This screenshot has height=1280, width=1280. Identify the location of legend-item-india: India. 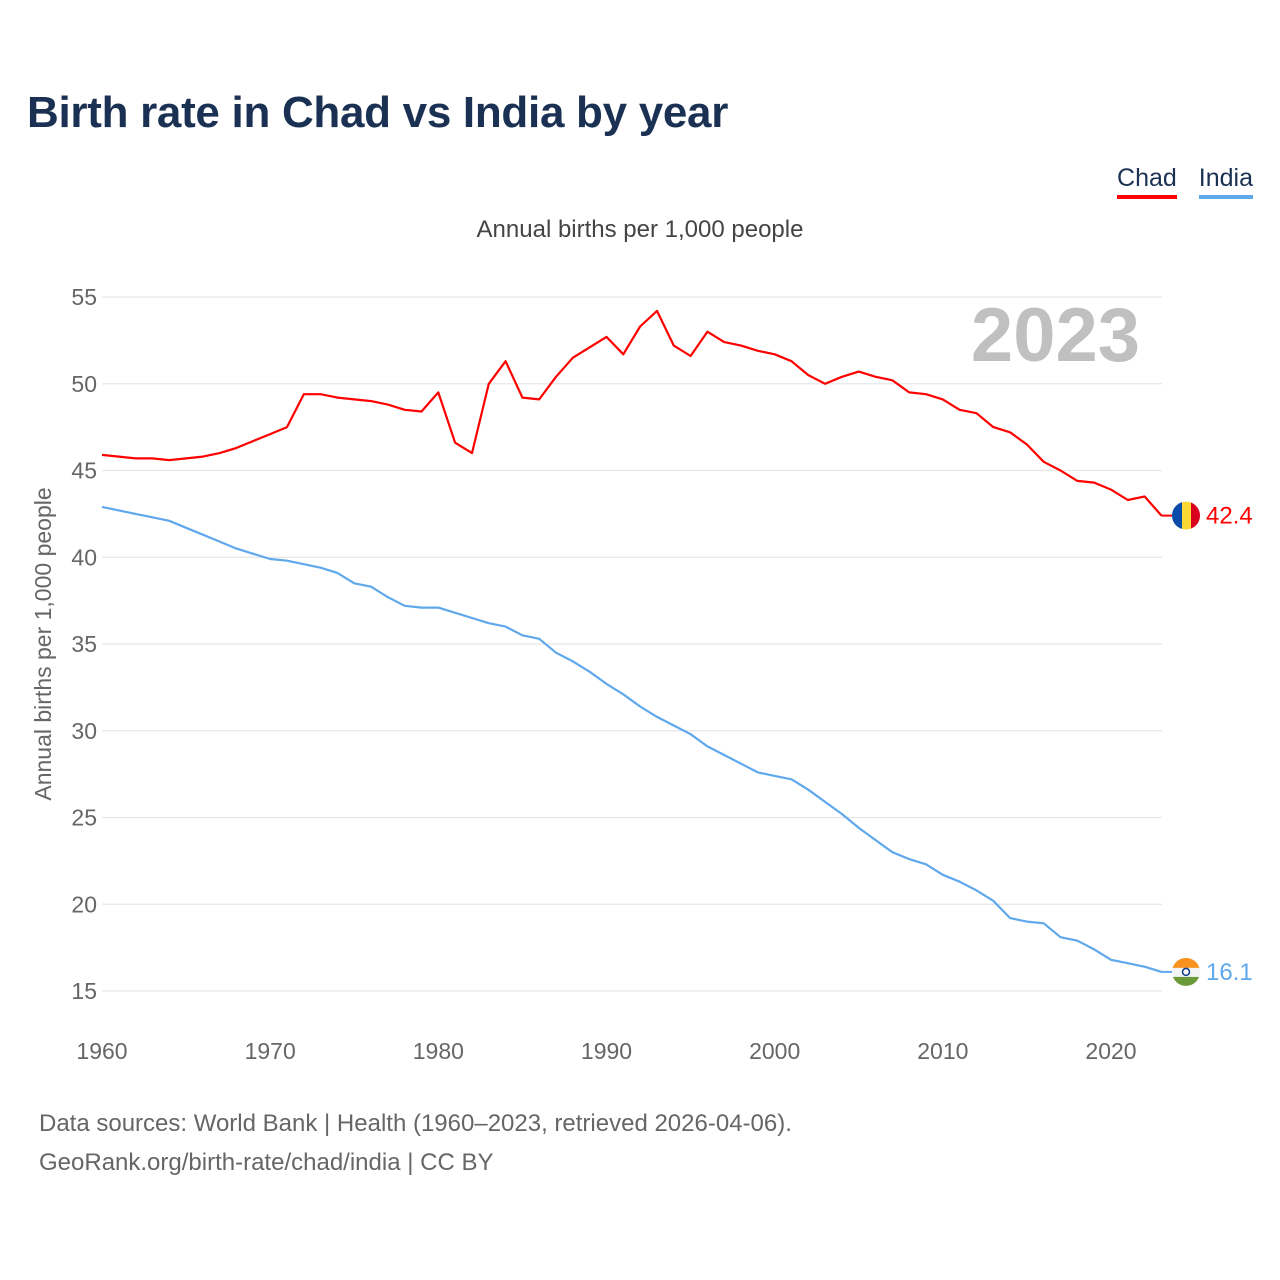
(1225, 181).